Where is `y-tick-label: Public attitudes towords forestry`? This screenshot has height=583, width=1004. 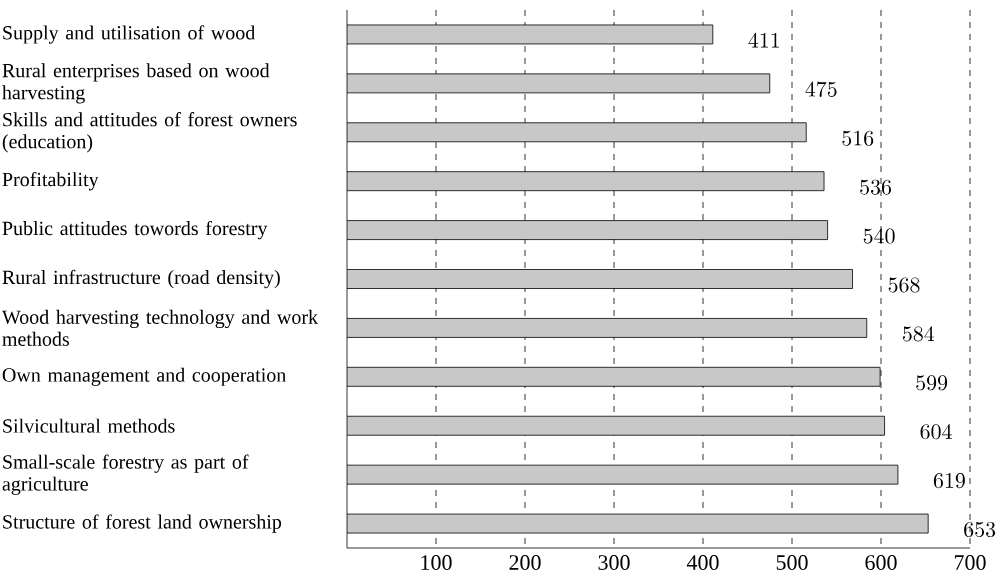 y-tick-label: Public attitudes towords forestry is located at coordinates (135, 230).